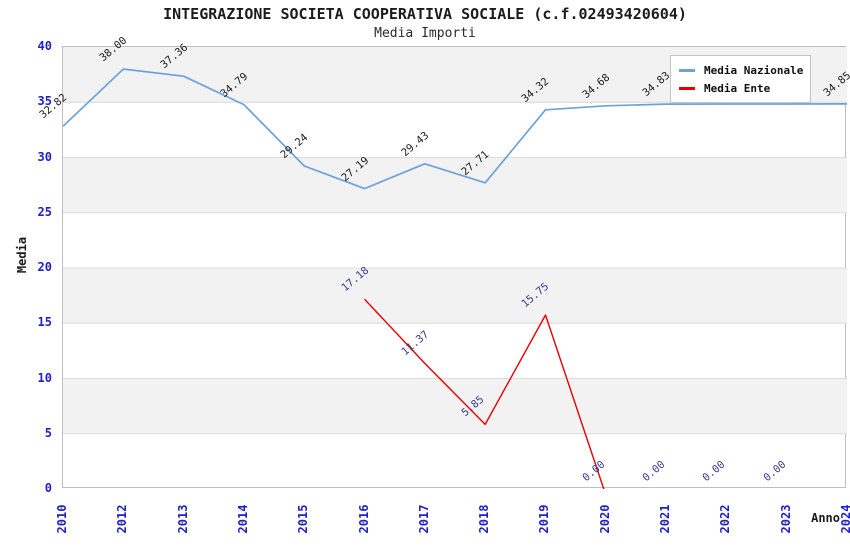 The image size is (850, 550). I want to click on x-tick-label: 2014, so click(242, 519).